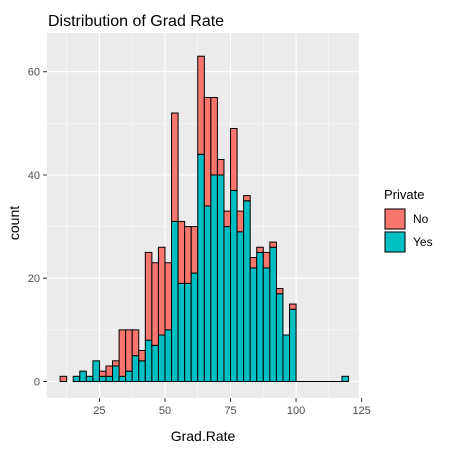 The image size is (450, 450). Describe the element at coordinates (34, 176) in the screenshot. I see `y-tick-label: 40` at that location.